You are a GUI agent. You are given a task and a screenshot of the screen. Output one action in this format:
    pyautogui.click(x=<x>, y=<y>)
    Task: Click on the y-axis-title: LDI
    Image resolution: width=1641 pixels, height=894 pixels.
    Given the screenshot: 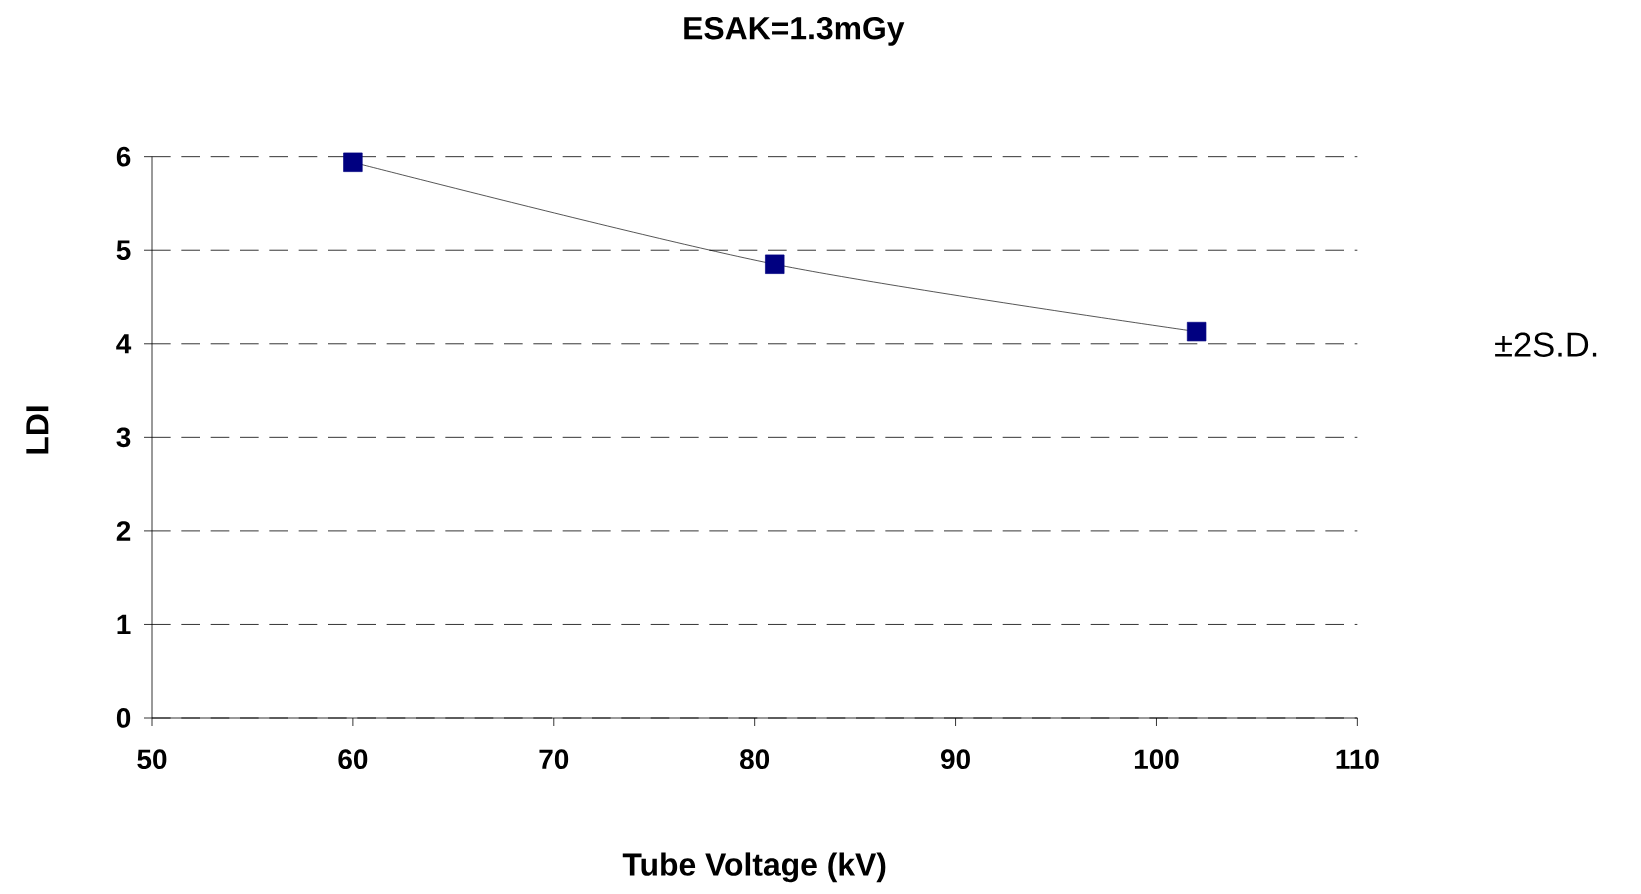 What is the action you would take?
    pyautogui.click(x=37, y=430)
    